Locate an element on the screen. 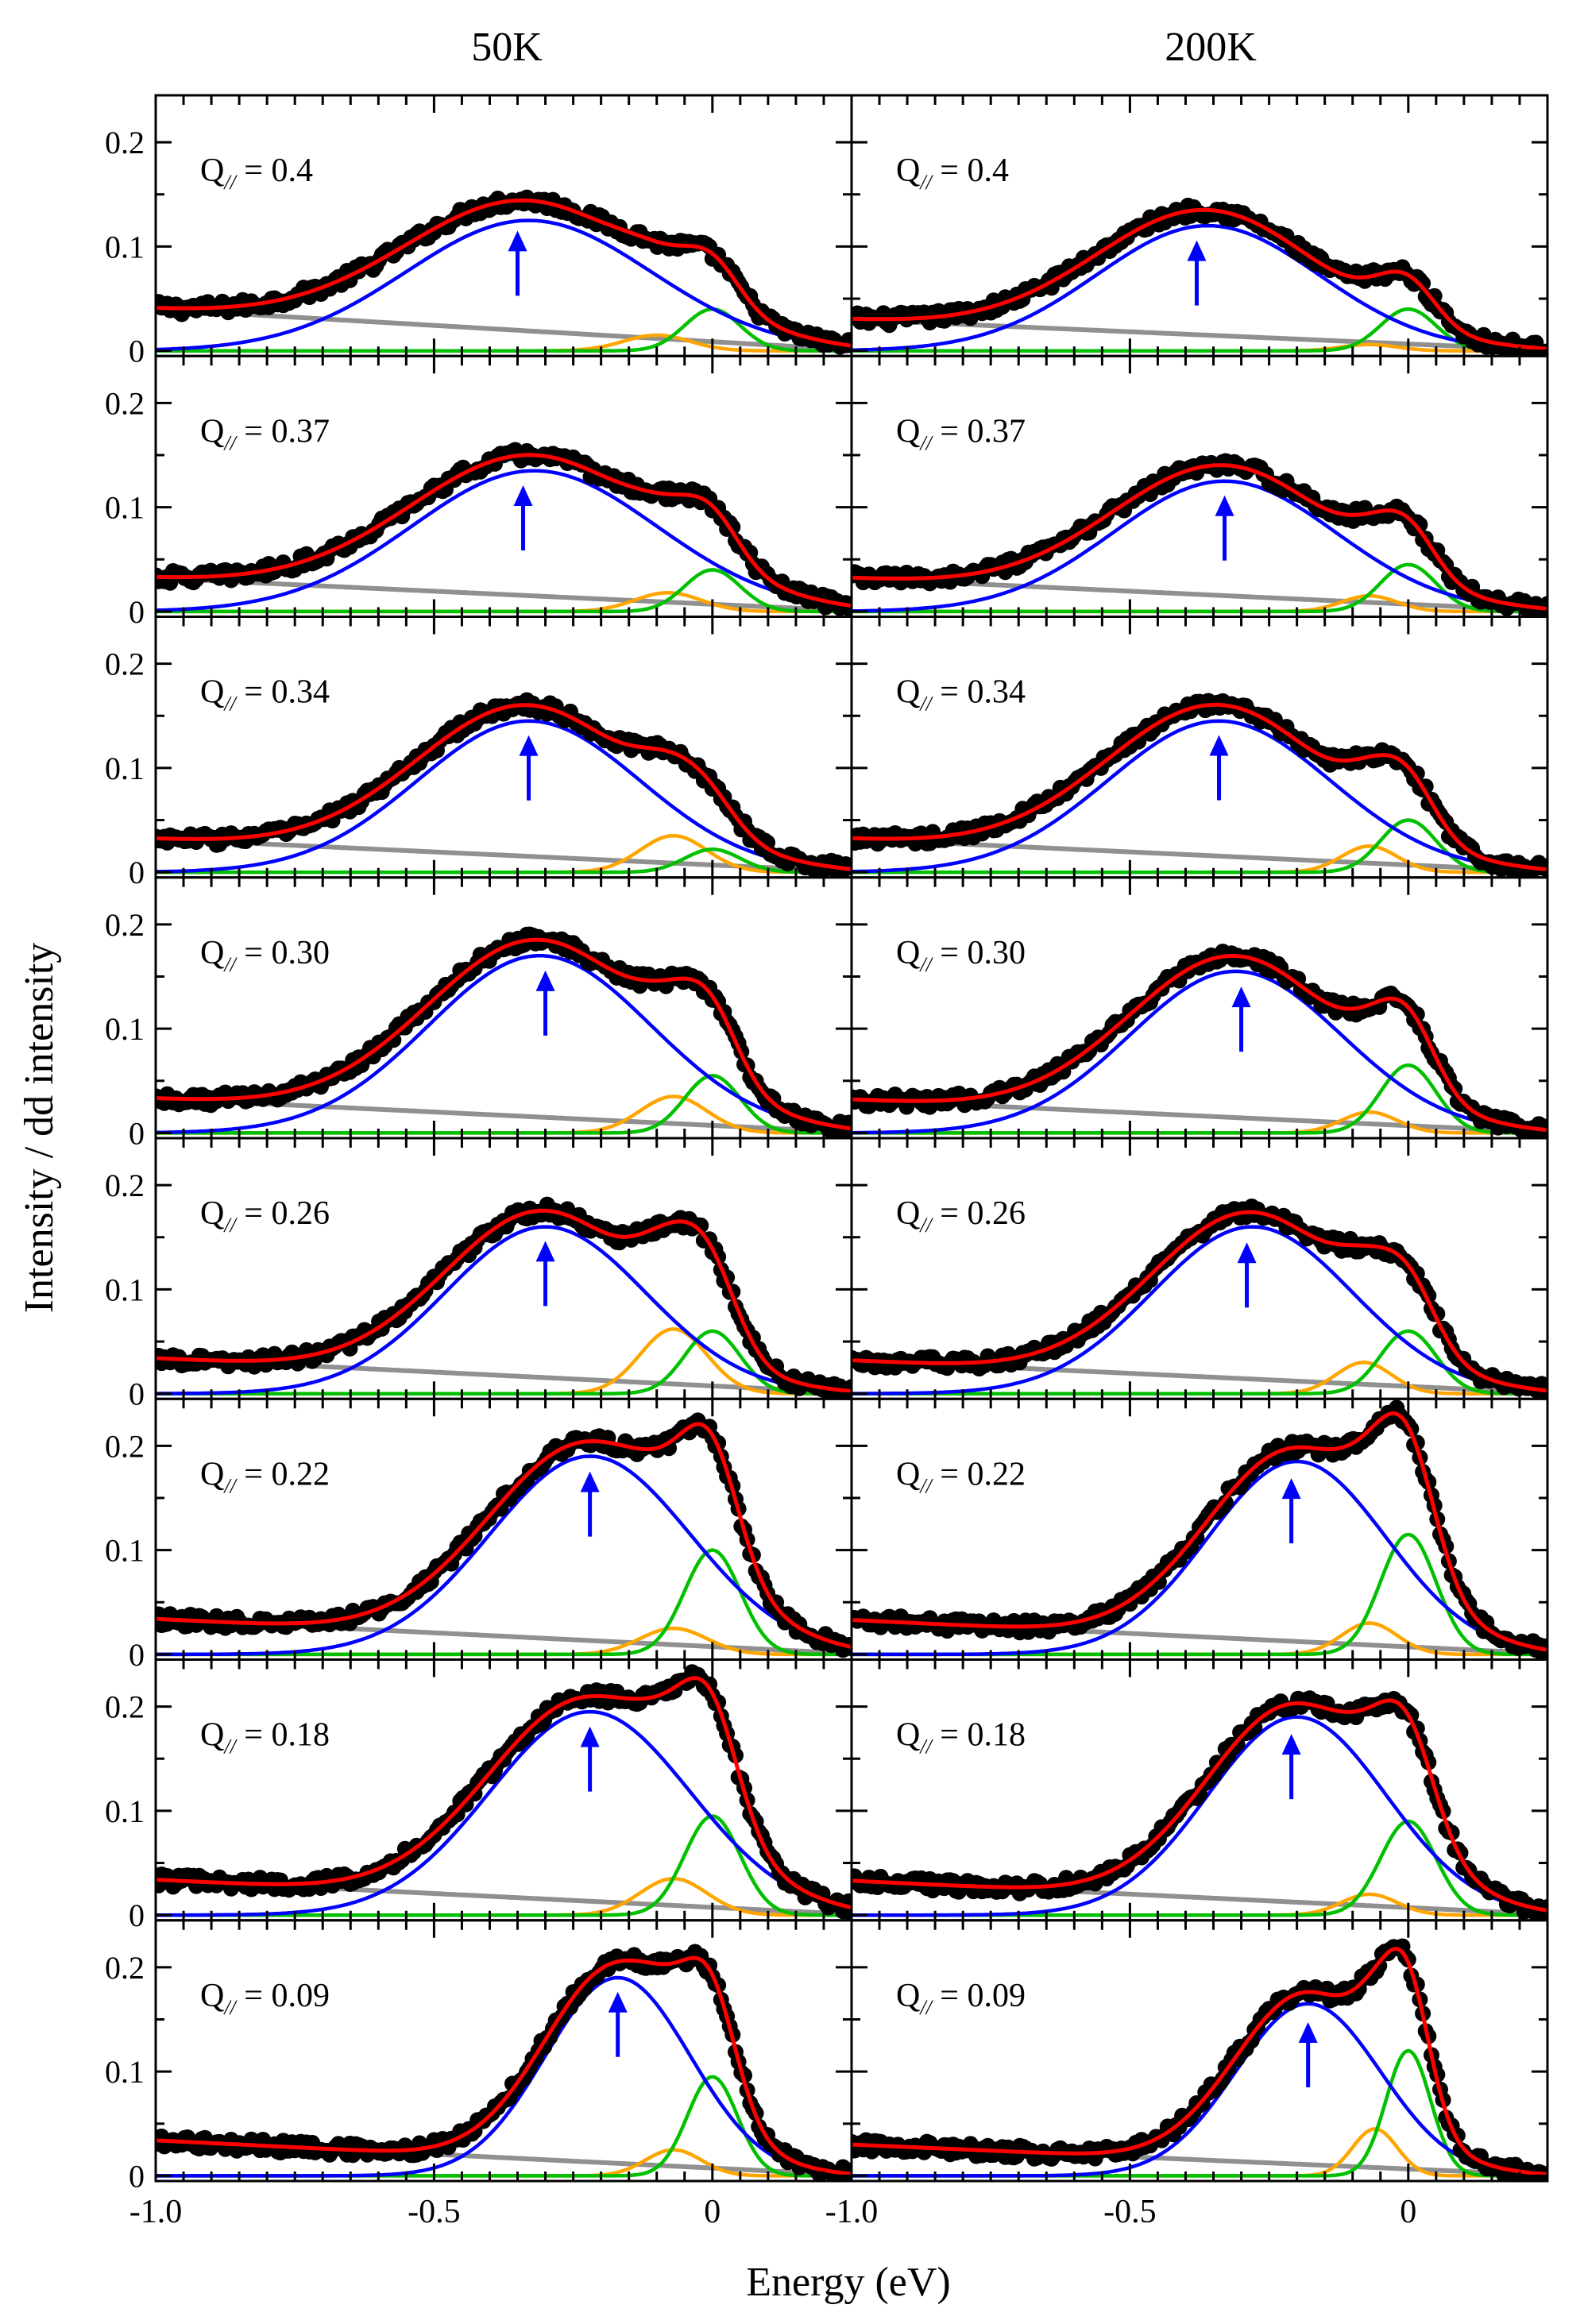 The image size is (1584, 2324). panel-50k-q0.22: 0 0.1 0.2 Q// = 0.22 is located at coordinates (479, 1535).